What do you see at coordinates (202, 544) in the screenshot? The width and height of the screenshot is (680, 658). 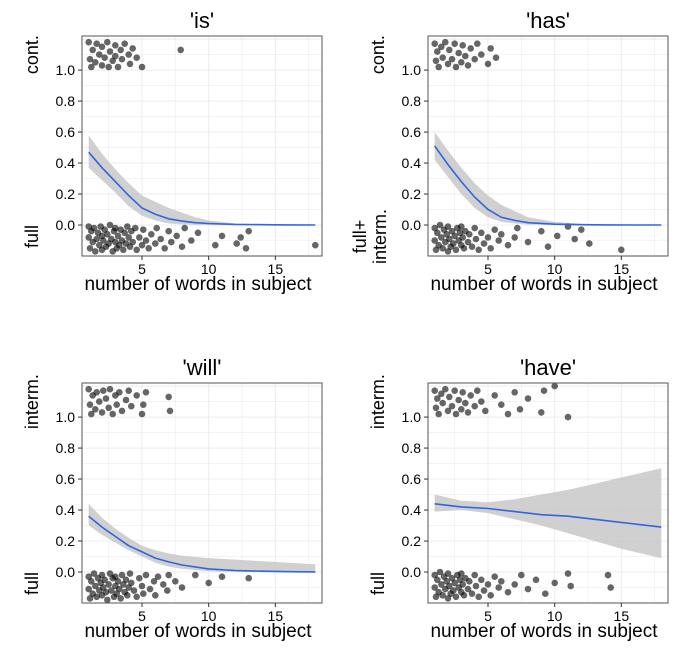 I see `fit-line` at bounding box center [202, 544].